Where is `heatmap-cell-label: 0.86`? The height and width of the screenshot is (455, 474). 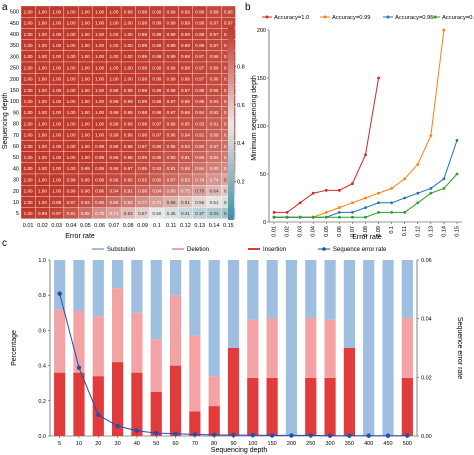 heatmap-cell-label: 0.86 is located at coordinates (113, 202).